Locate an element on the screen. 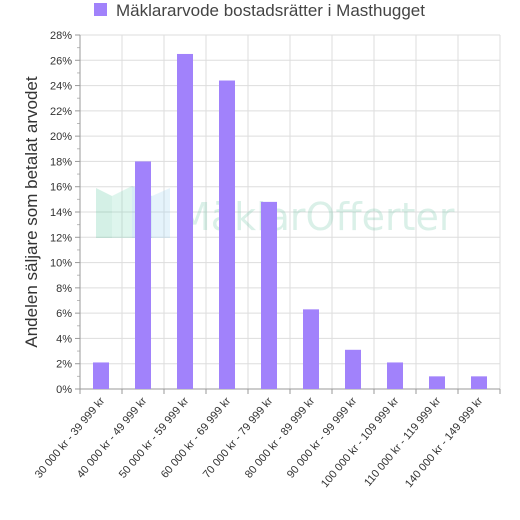 This screenshot has height=520, width=520. y-axis-title: Andelen säljare som betalat arvodet is located at coordinates (31, 211).